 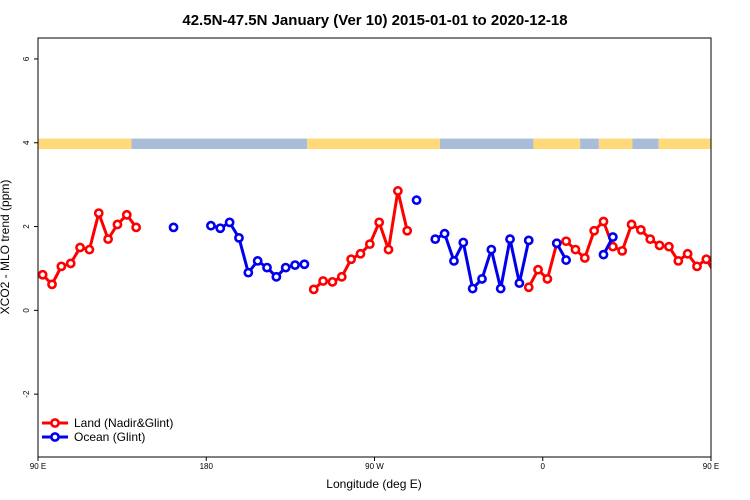 What do you see at coordinates (6, 247) in the screenshot?
I see `y-axis-label: XCO2 - MLO trend (ppm)` at bounding box center [6, 247].